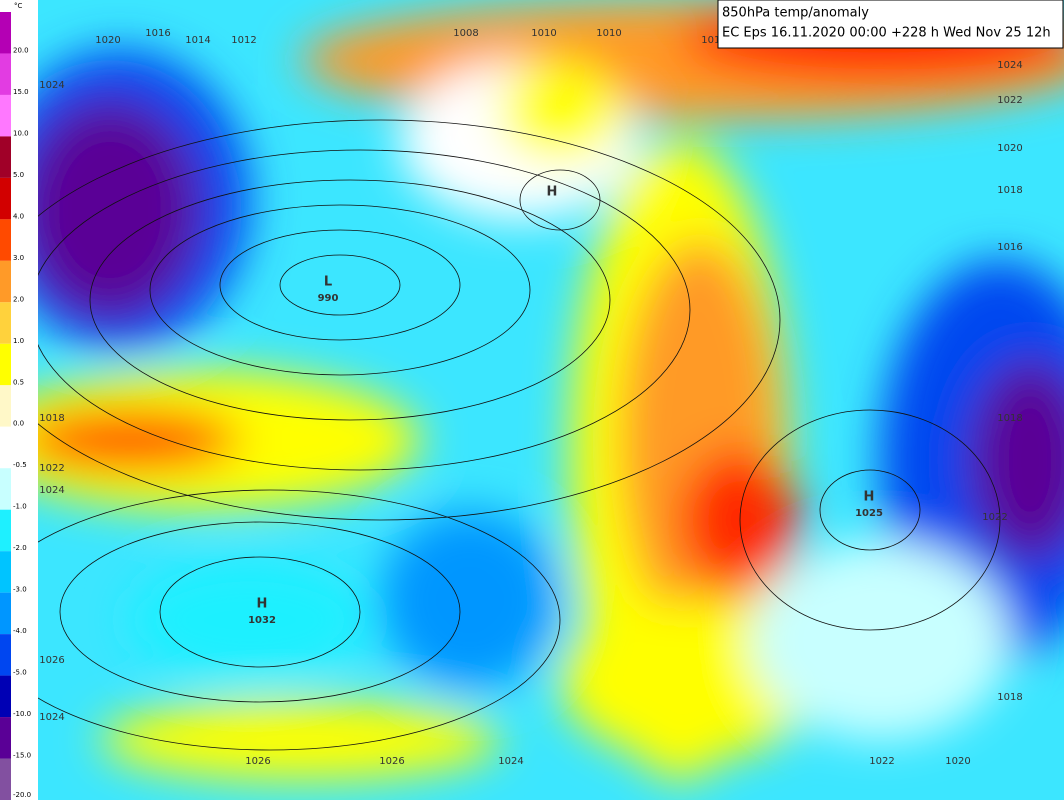  I want to click on title-line: 850hPa temp/anomaly, so click(795, 13).